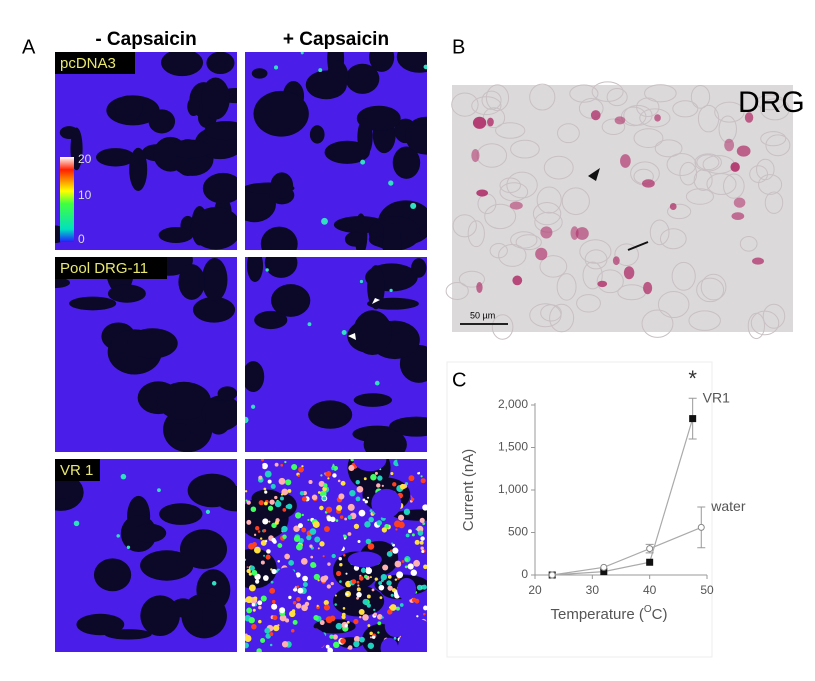 This screenshot has width=815, height=681. What do you see at coordinates (513, 489) in the screenshot?
I see `y-tick-label: 1,000` at bounding box center [513, 489].